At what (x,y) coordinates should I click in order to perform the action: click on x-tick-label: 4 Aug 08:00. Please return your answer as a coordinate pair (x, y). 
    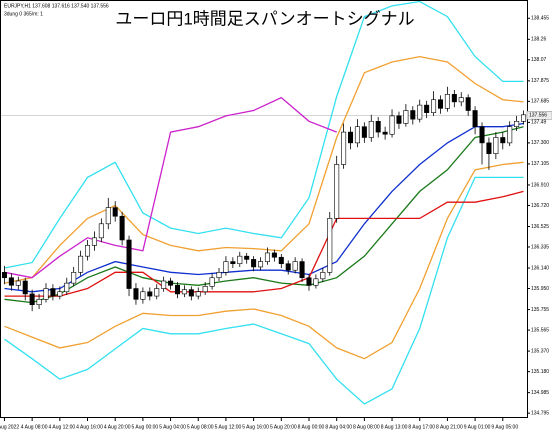
    Looking at the image, I should click on (34, 427).